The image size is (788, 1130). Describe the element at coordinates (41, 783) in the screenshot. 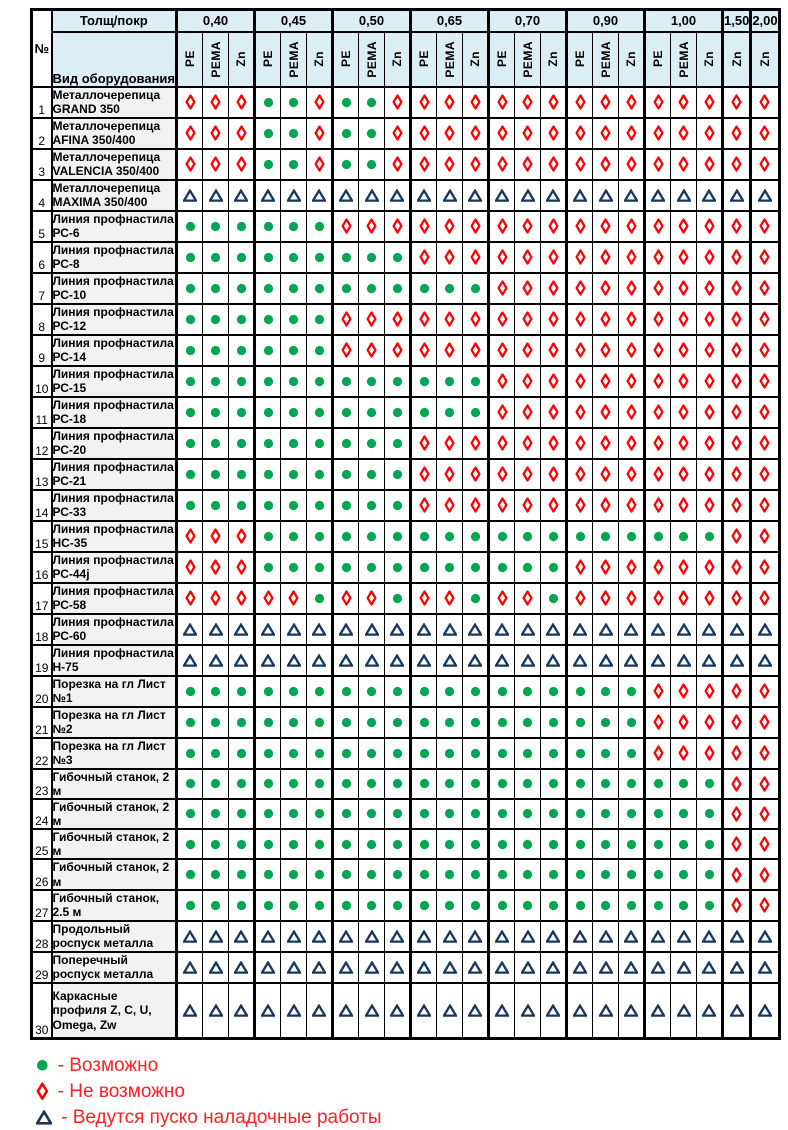

I see `row-number-cell: 23` at that location.